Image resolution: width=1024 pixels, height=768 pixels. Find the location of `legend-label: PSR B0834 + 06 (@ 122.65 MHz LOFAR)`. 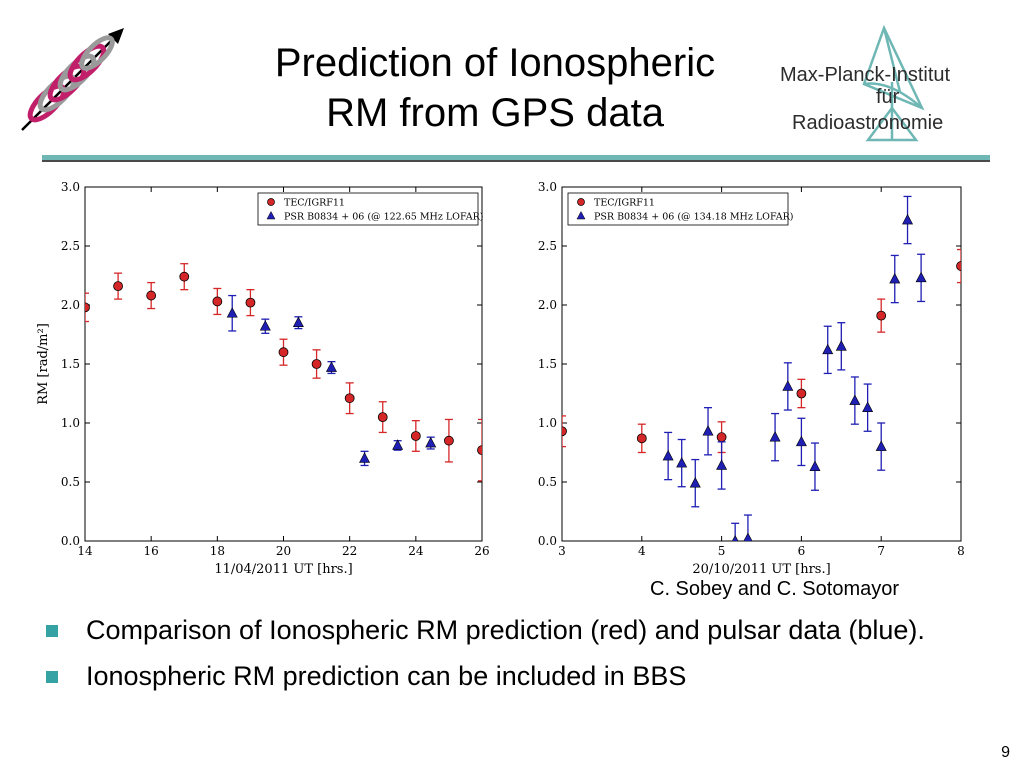

legend-label: PSR B0834 + 06 (@ 122.65 MHz LOFAR) is located at coordinates (383, 217).